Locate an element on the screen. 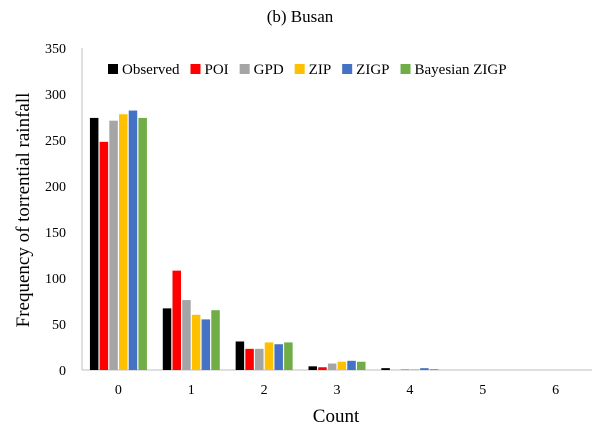 This screenshot has width=600, height=430. chart-title: (b) Busan is located at coordinates (300, 16).